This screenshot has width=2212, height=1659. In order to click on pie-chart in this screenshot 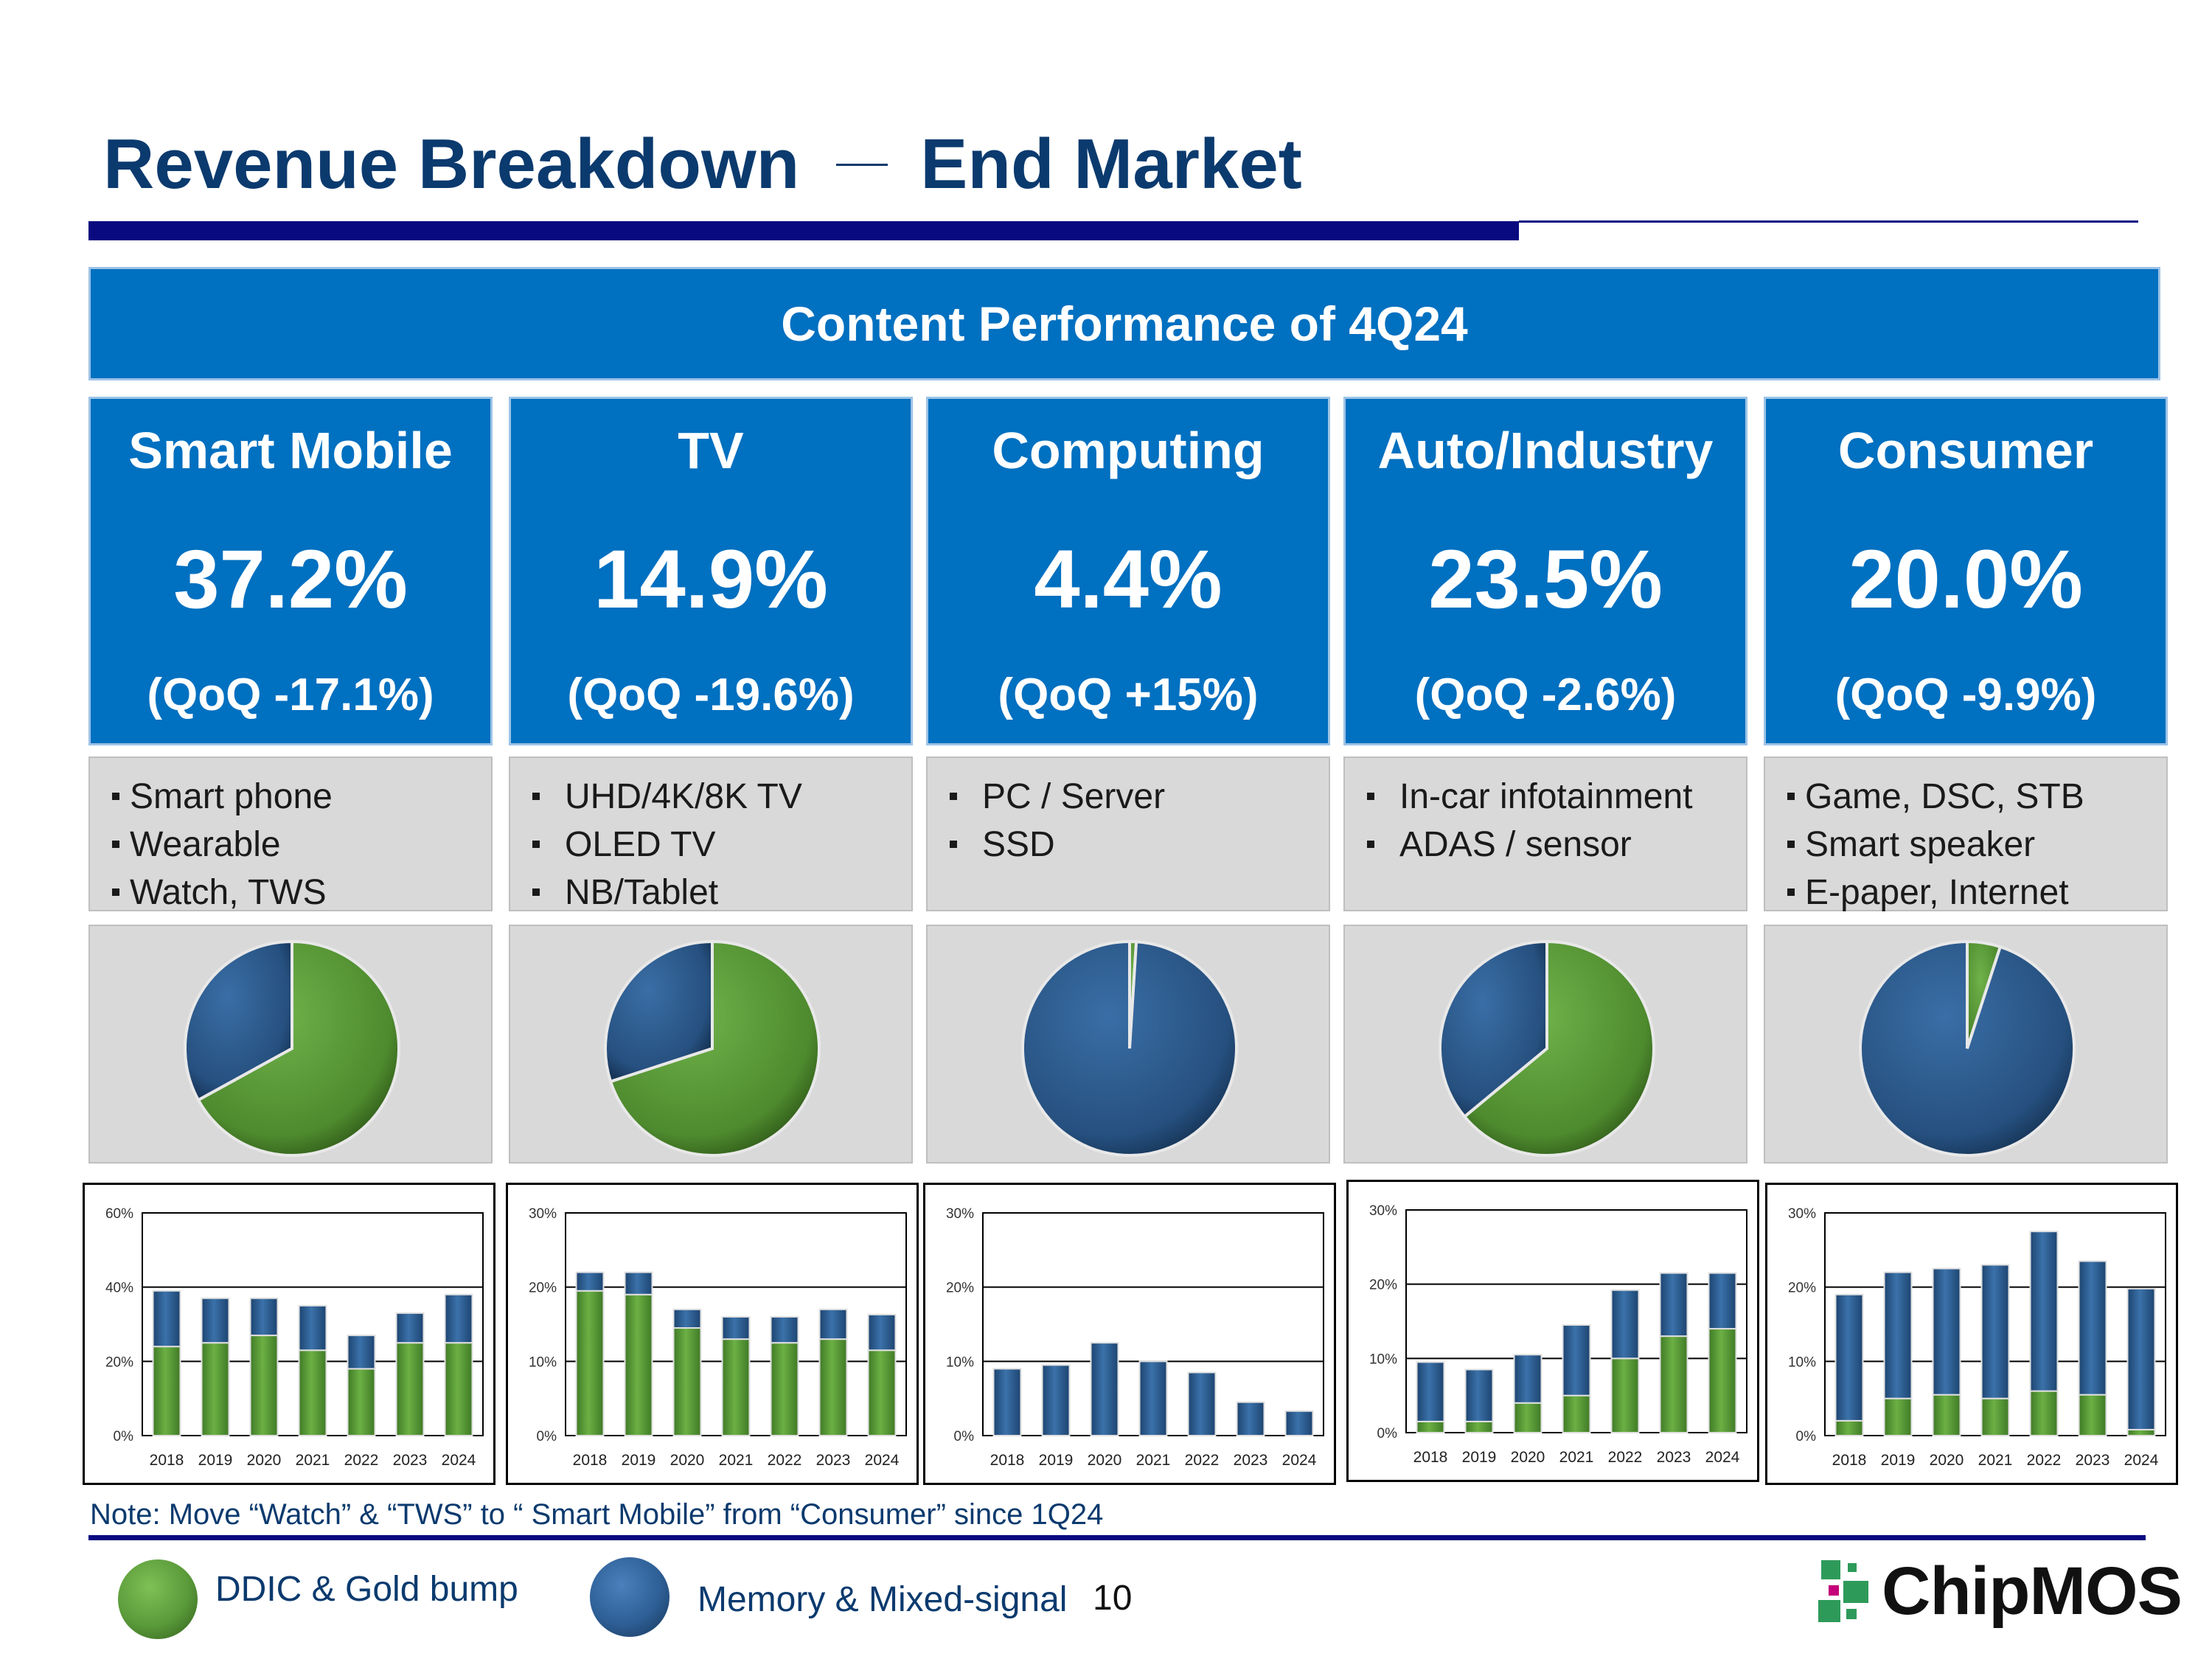, I will do `click(1547, 1048)`.